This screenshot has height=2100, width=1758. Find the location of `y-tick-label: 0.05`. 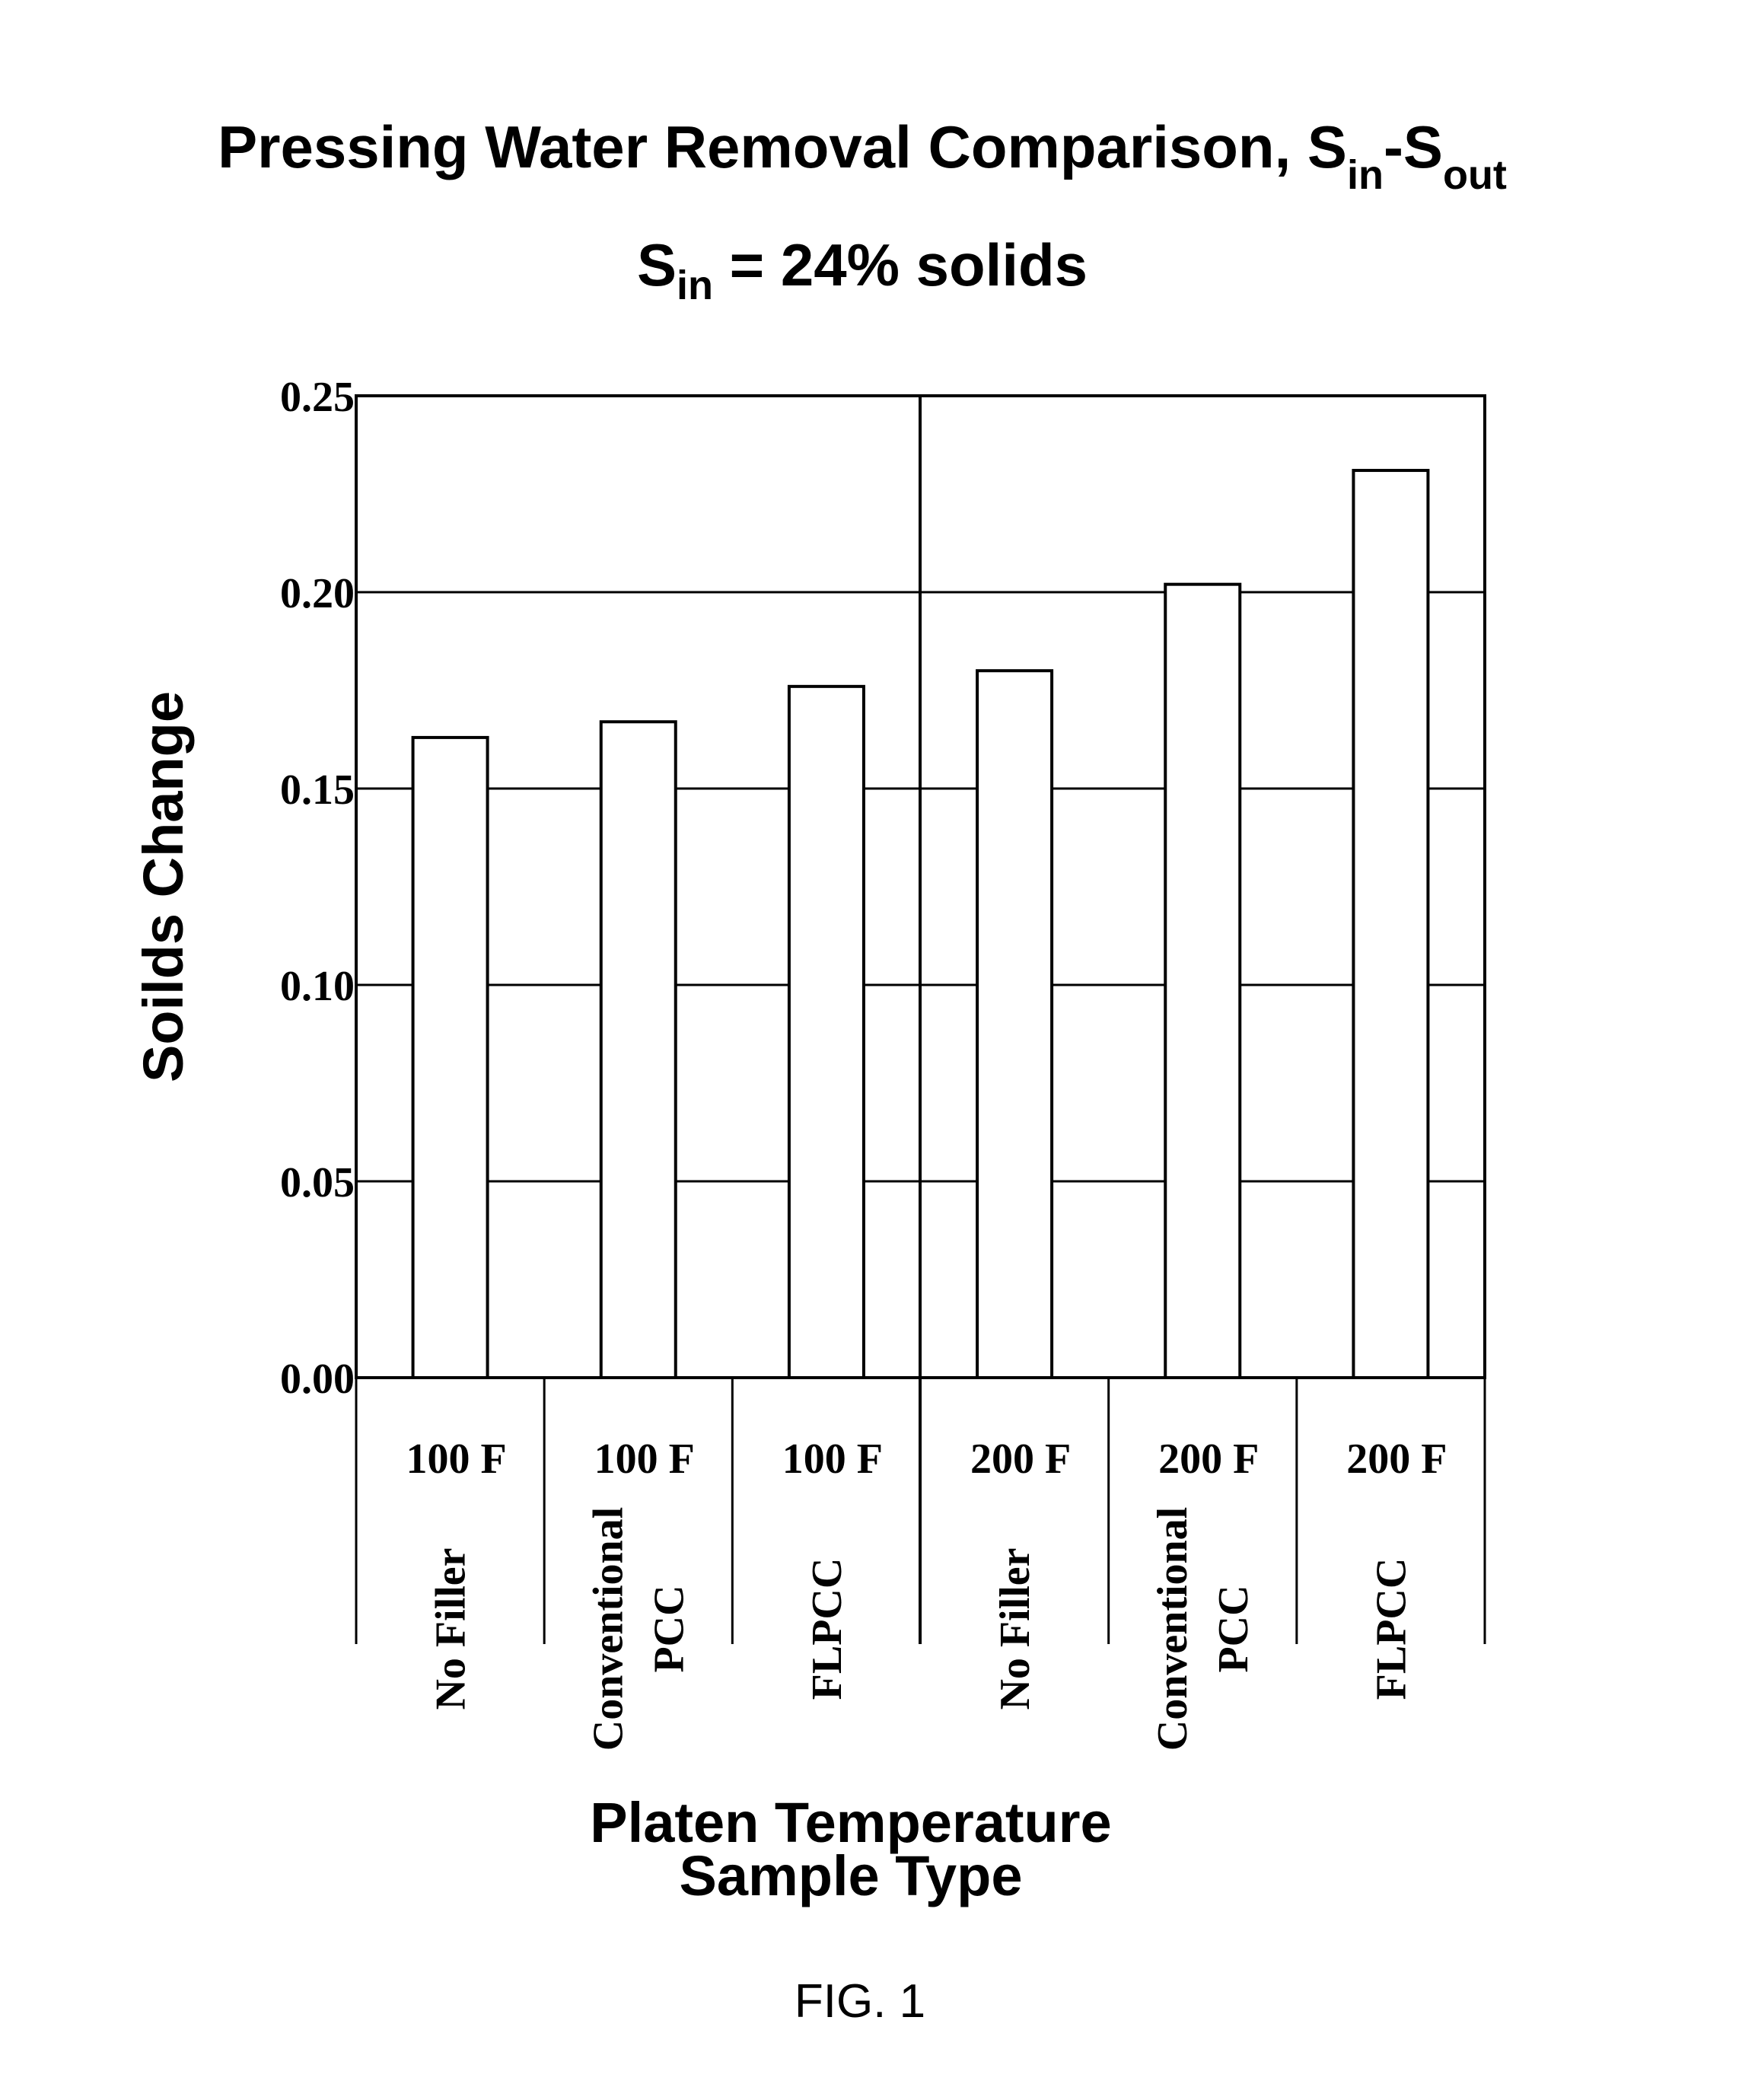

y-tick-label: 0.05 is located at coordinates (317, 1182).